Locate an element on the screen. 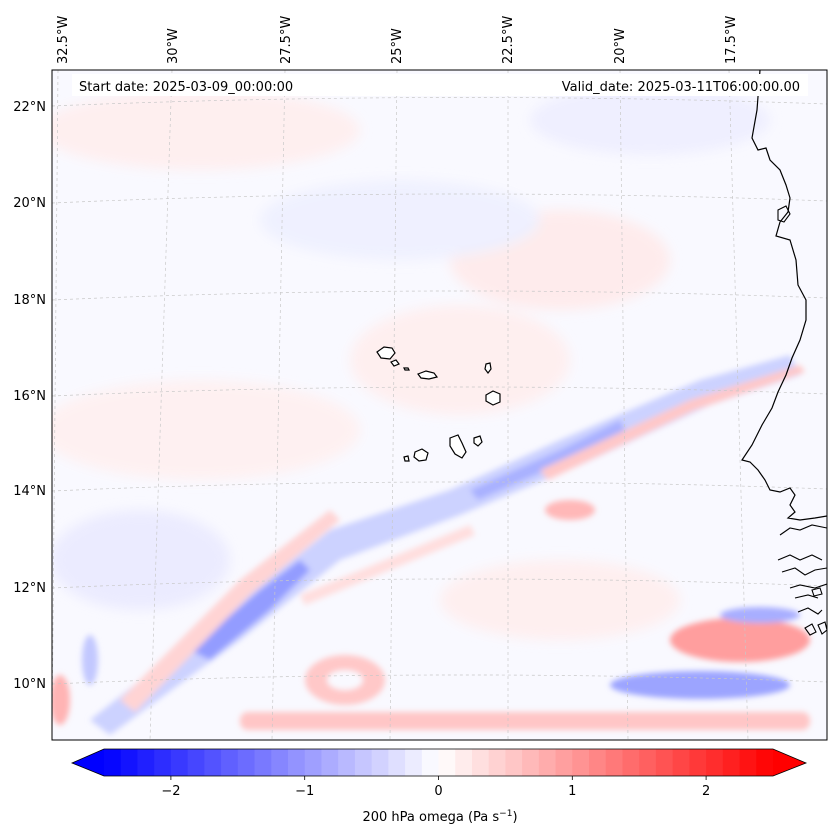 The image size is (837, 839). colorbar-tick-label: −2 is located at coordinates (170, 791).